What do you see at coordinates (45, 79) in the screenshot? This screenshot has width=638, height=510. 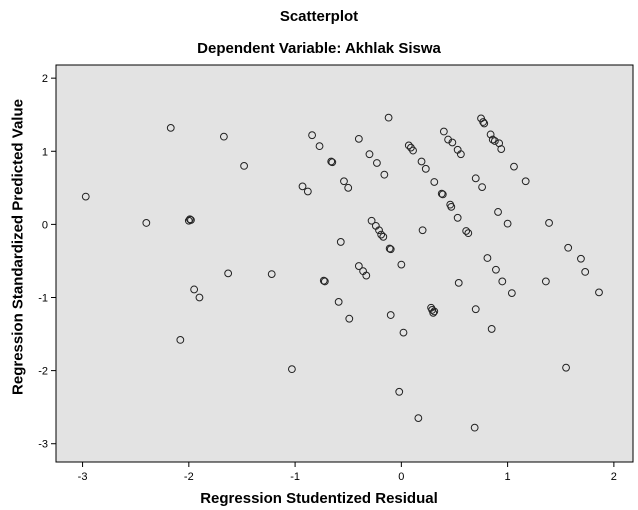 I see `y-tick-label: 2` at bounding box center [45, 79].